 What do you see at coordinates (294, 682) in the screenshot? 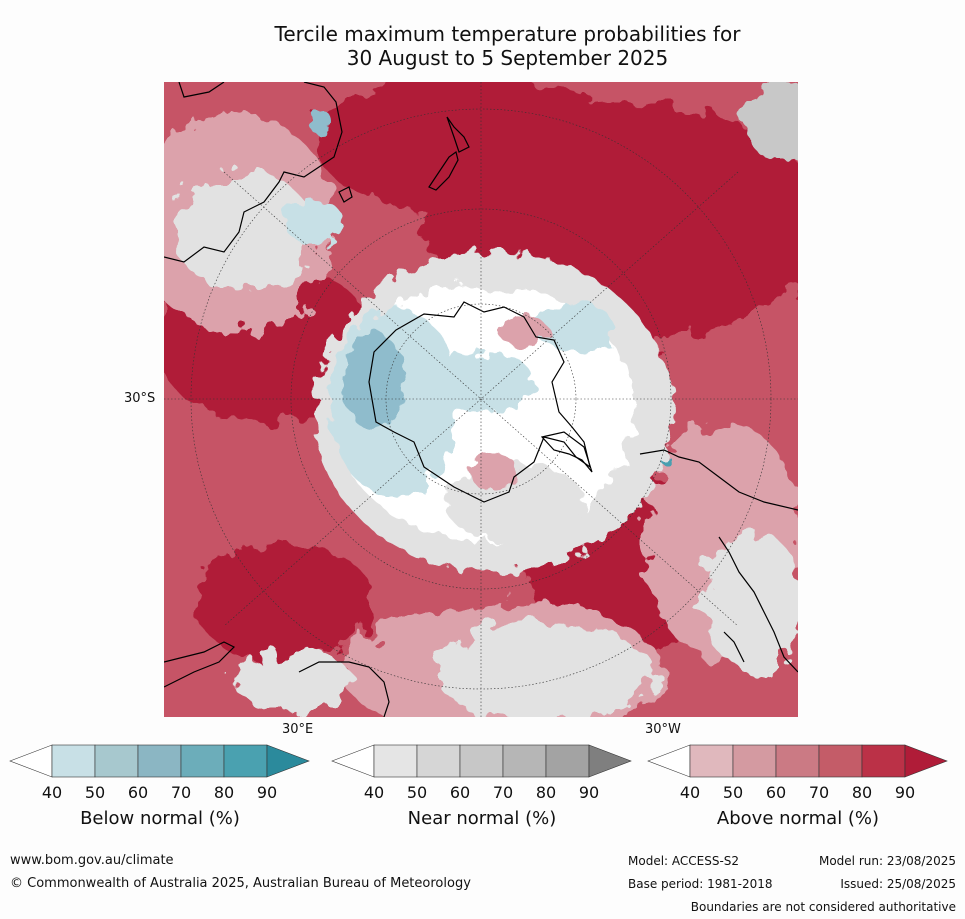
I see `region-near-south-africa` at bounding box center [294, 682].